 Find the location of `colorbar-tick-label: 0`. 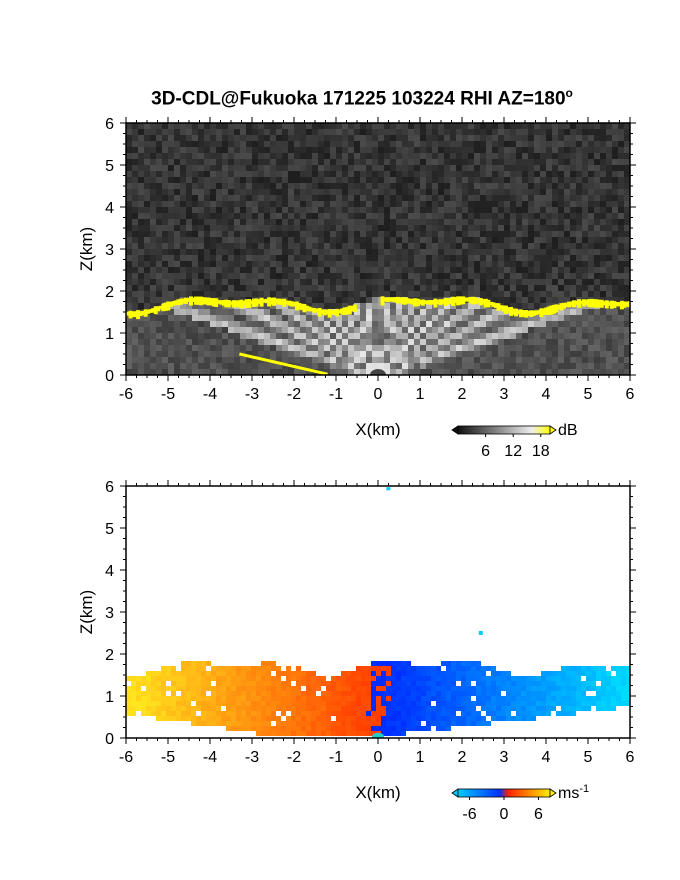

colorbar-tick-label: 0 is located at coordinates (504, 814).